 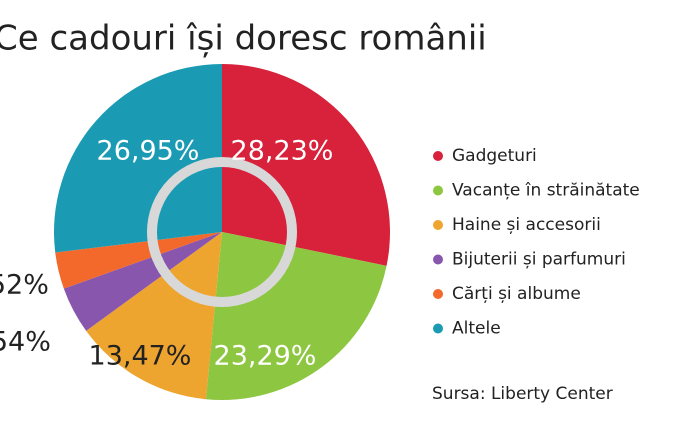 I want to click on legend-label: Altele, so click(x=476, y=329).